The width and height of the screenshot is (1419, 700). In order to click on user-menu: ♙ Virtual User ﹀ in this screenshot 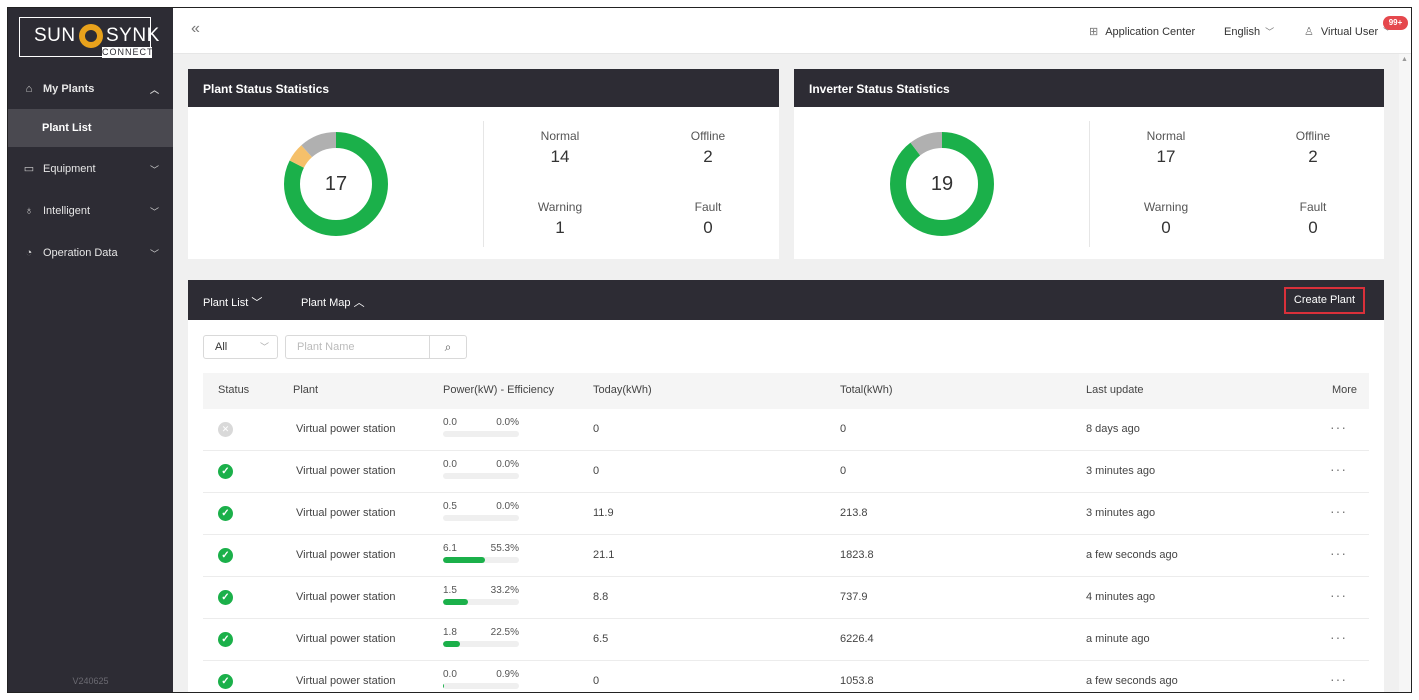, I will do `click(1348, 32)`.